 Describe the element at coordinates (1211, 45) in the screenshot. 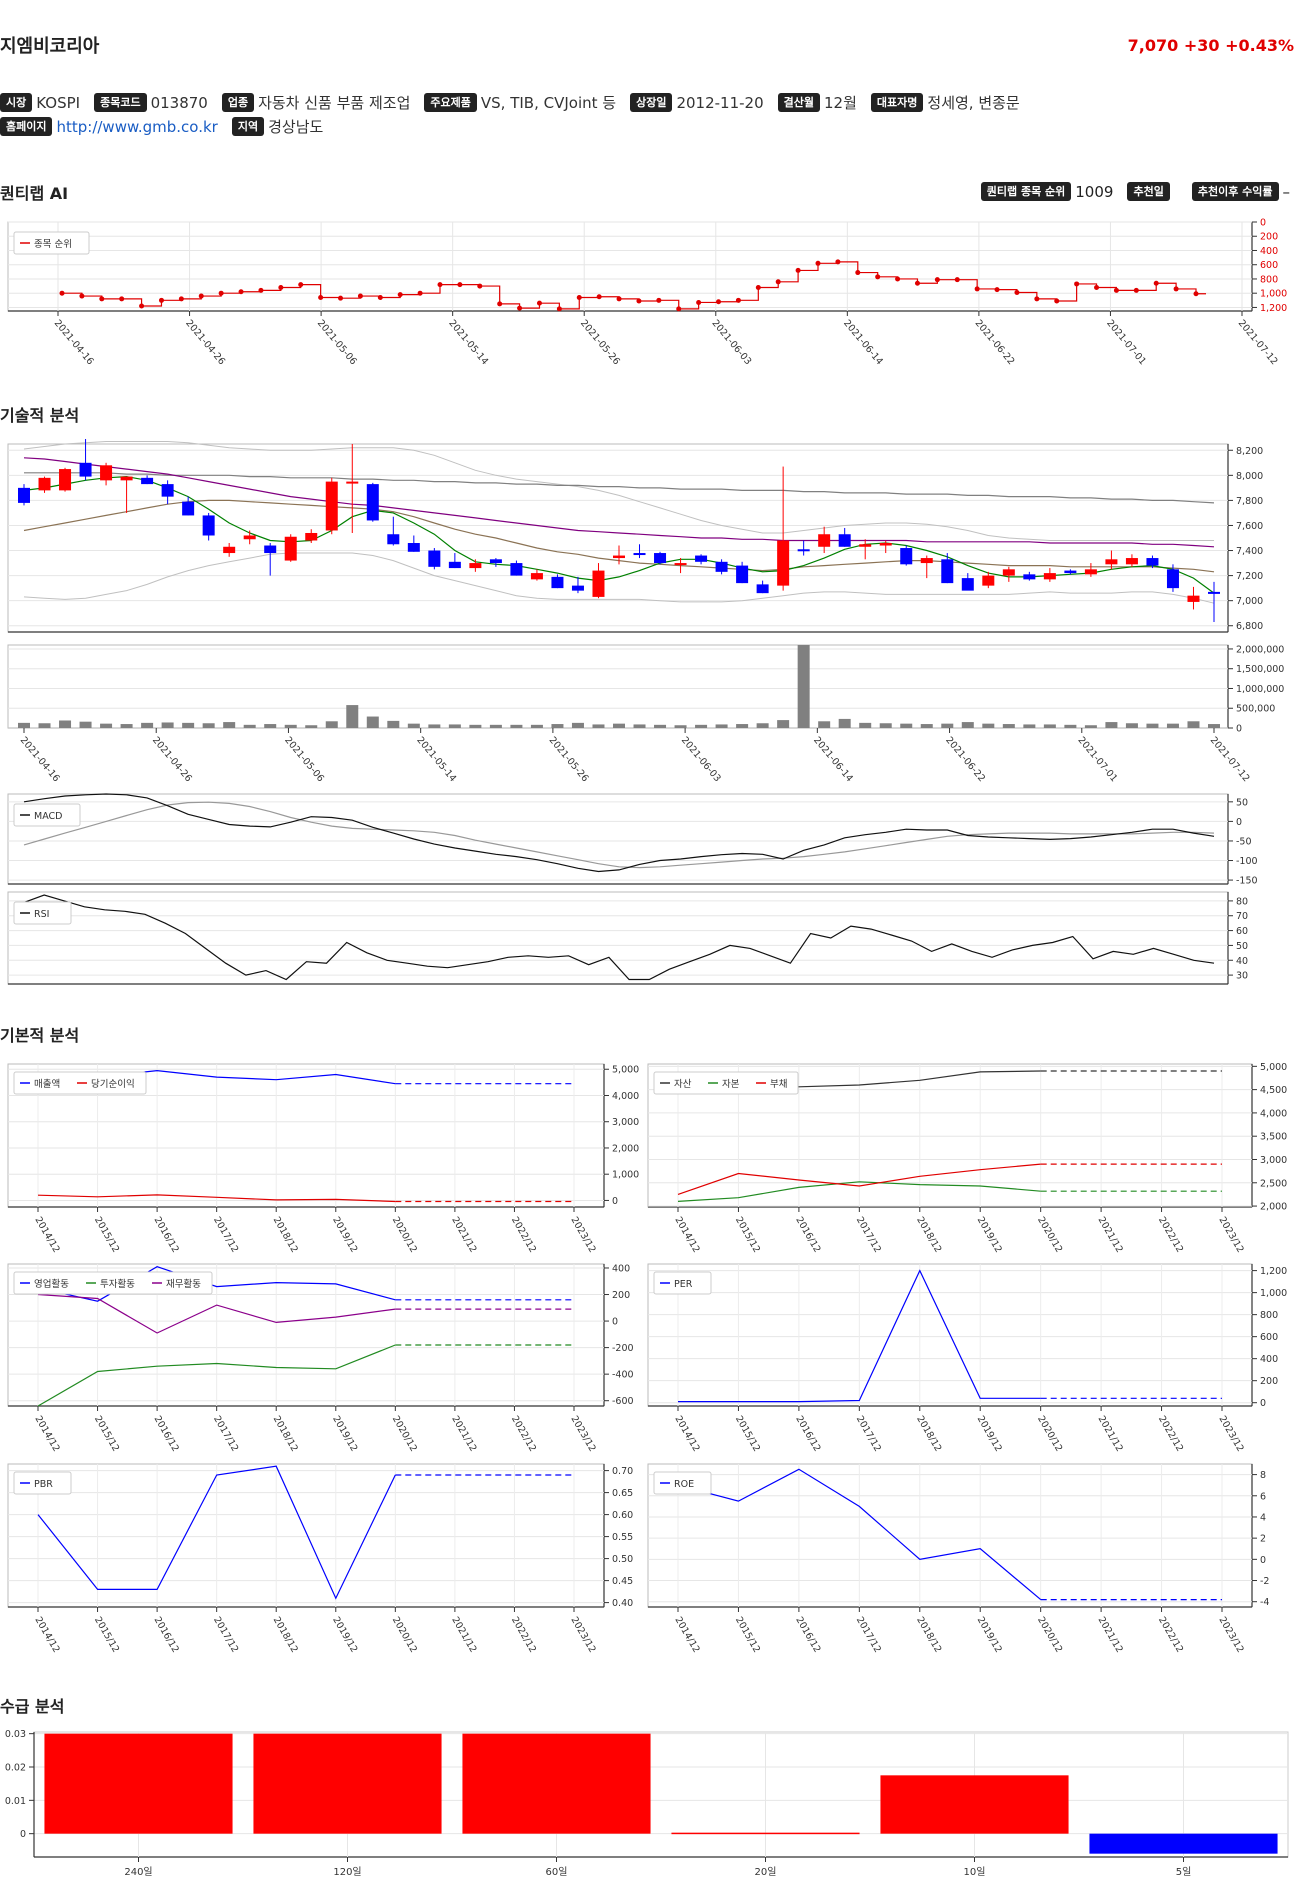

I see `price-display: 7,070 +30 +0.43%` at that location.